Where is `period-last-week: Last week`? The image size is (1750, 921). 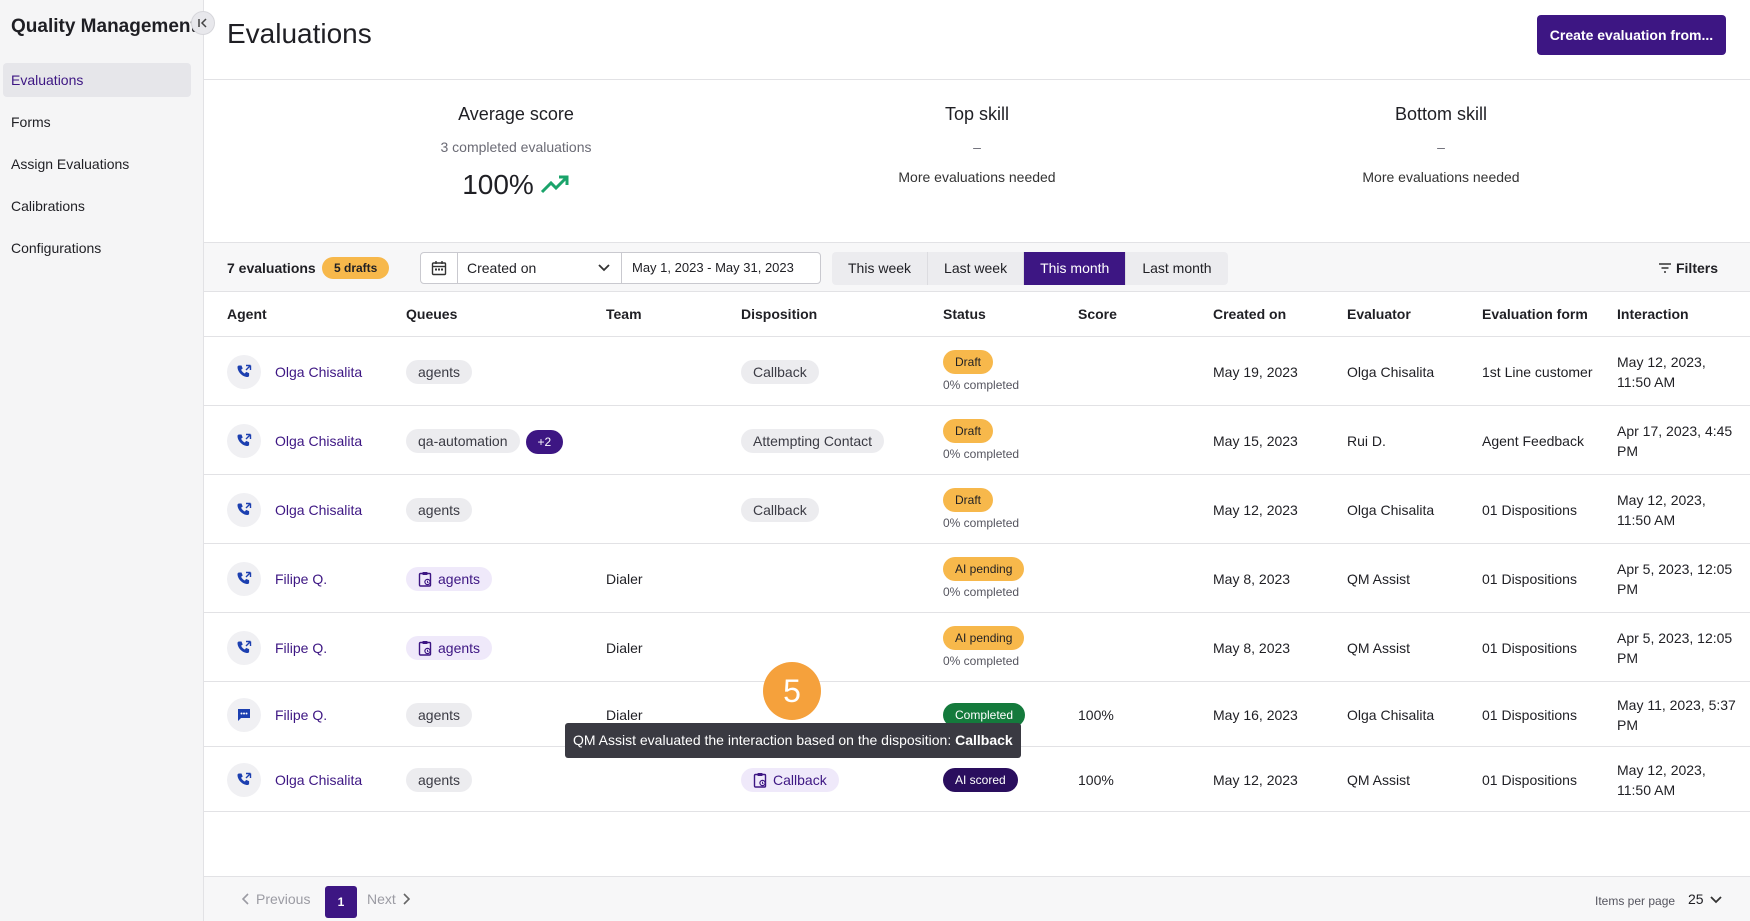 period-last-week: Last week is located at coordinates (976, 268).